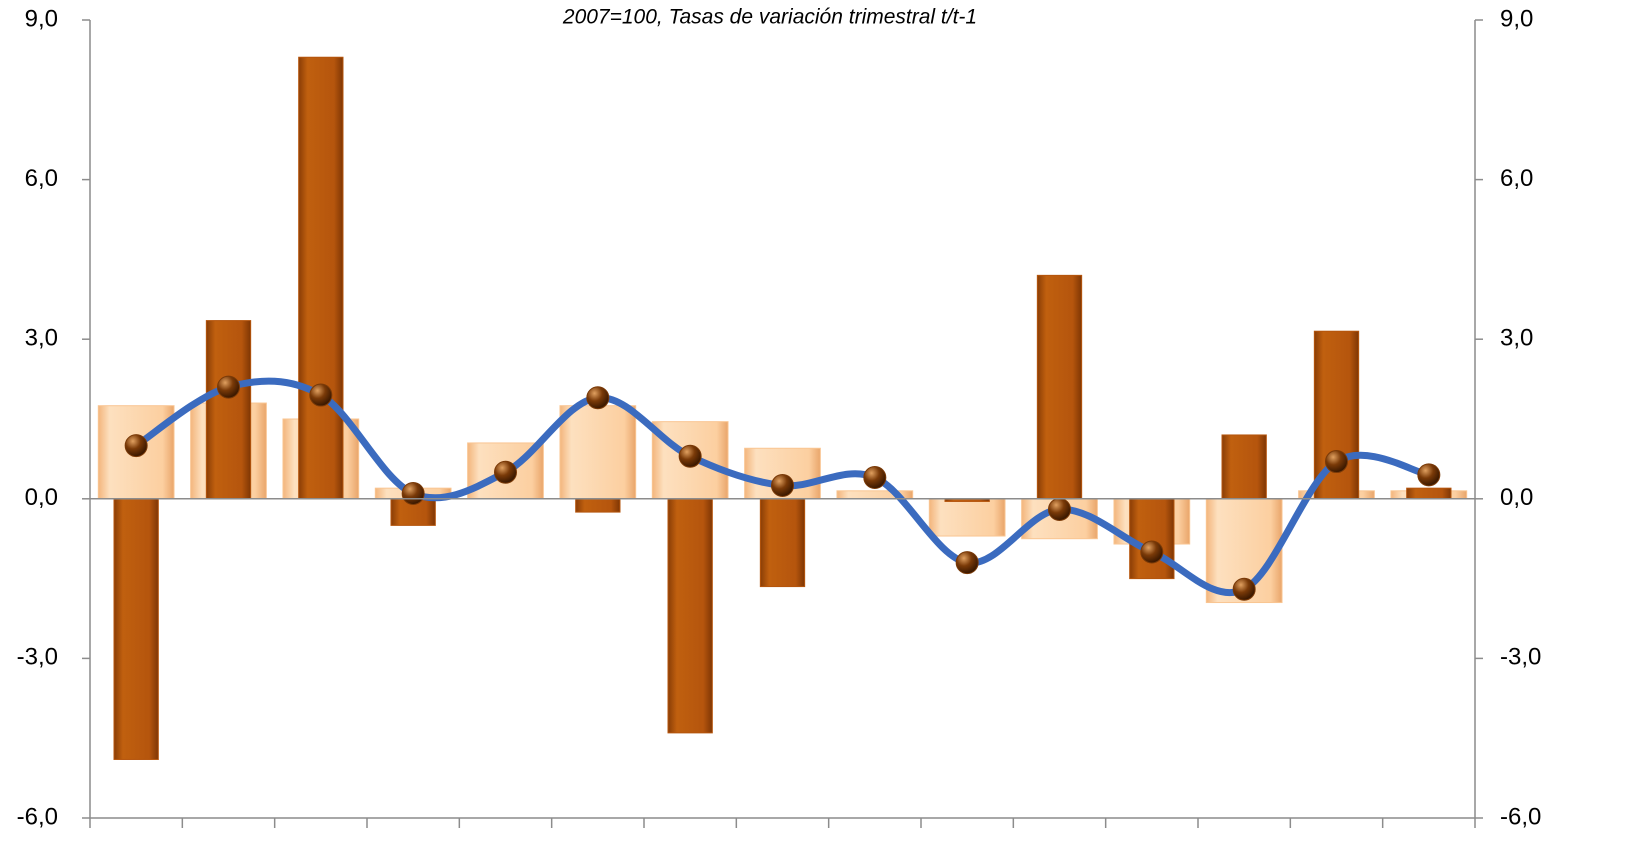  Describe the element at coordinates (1516, 338) in the screenshot. I see `y2-tick-label: 3,0` at that location.